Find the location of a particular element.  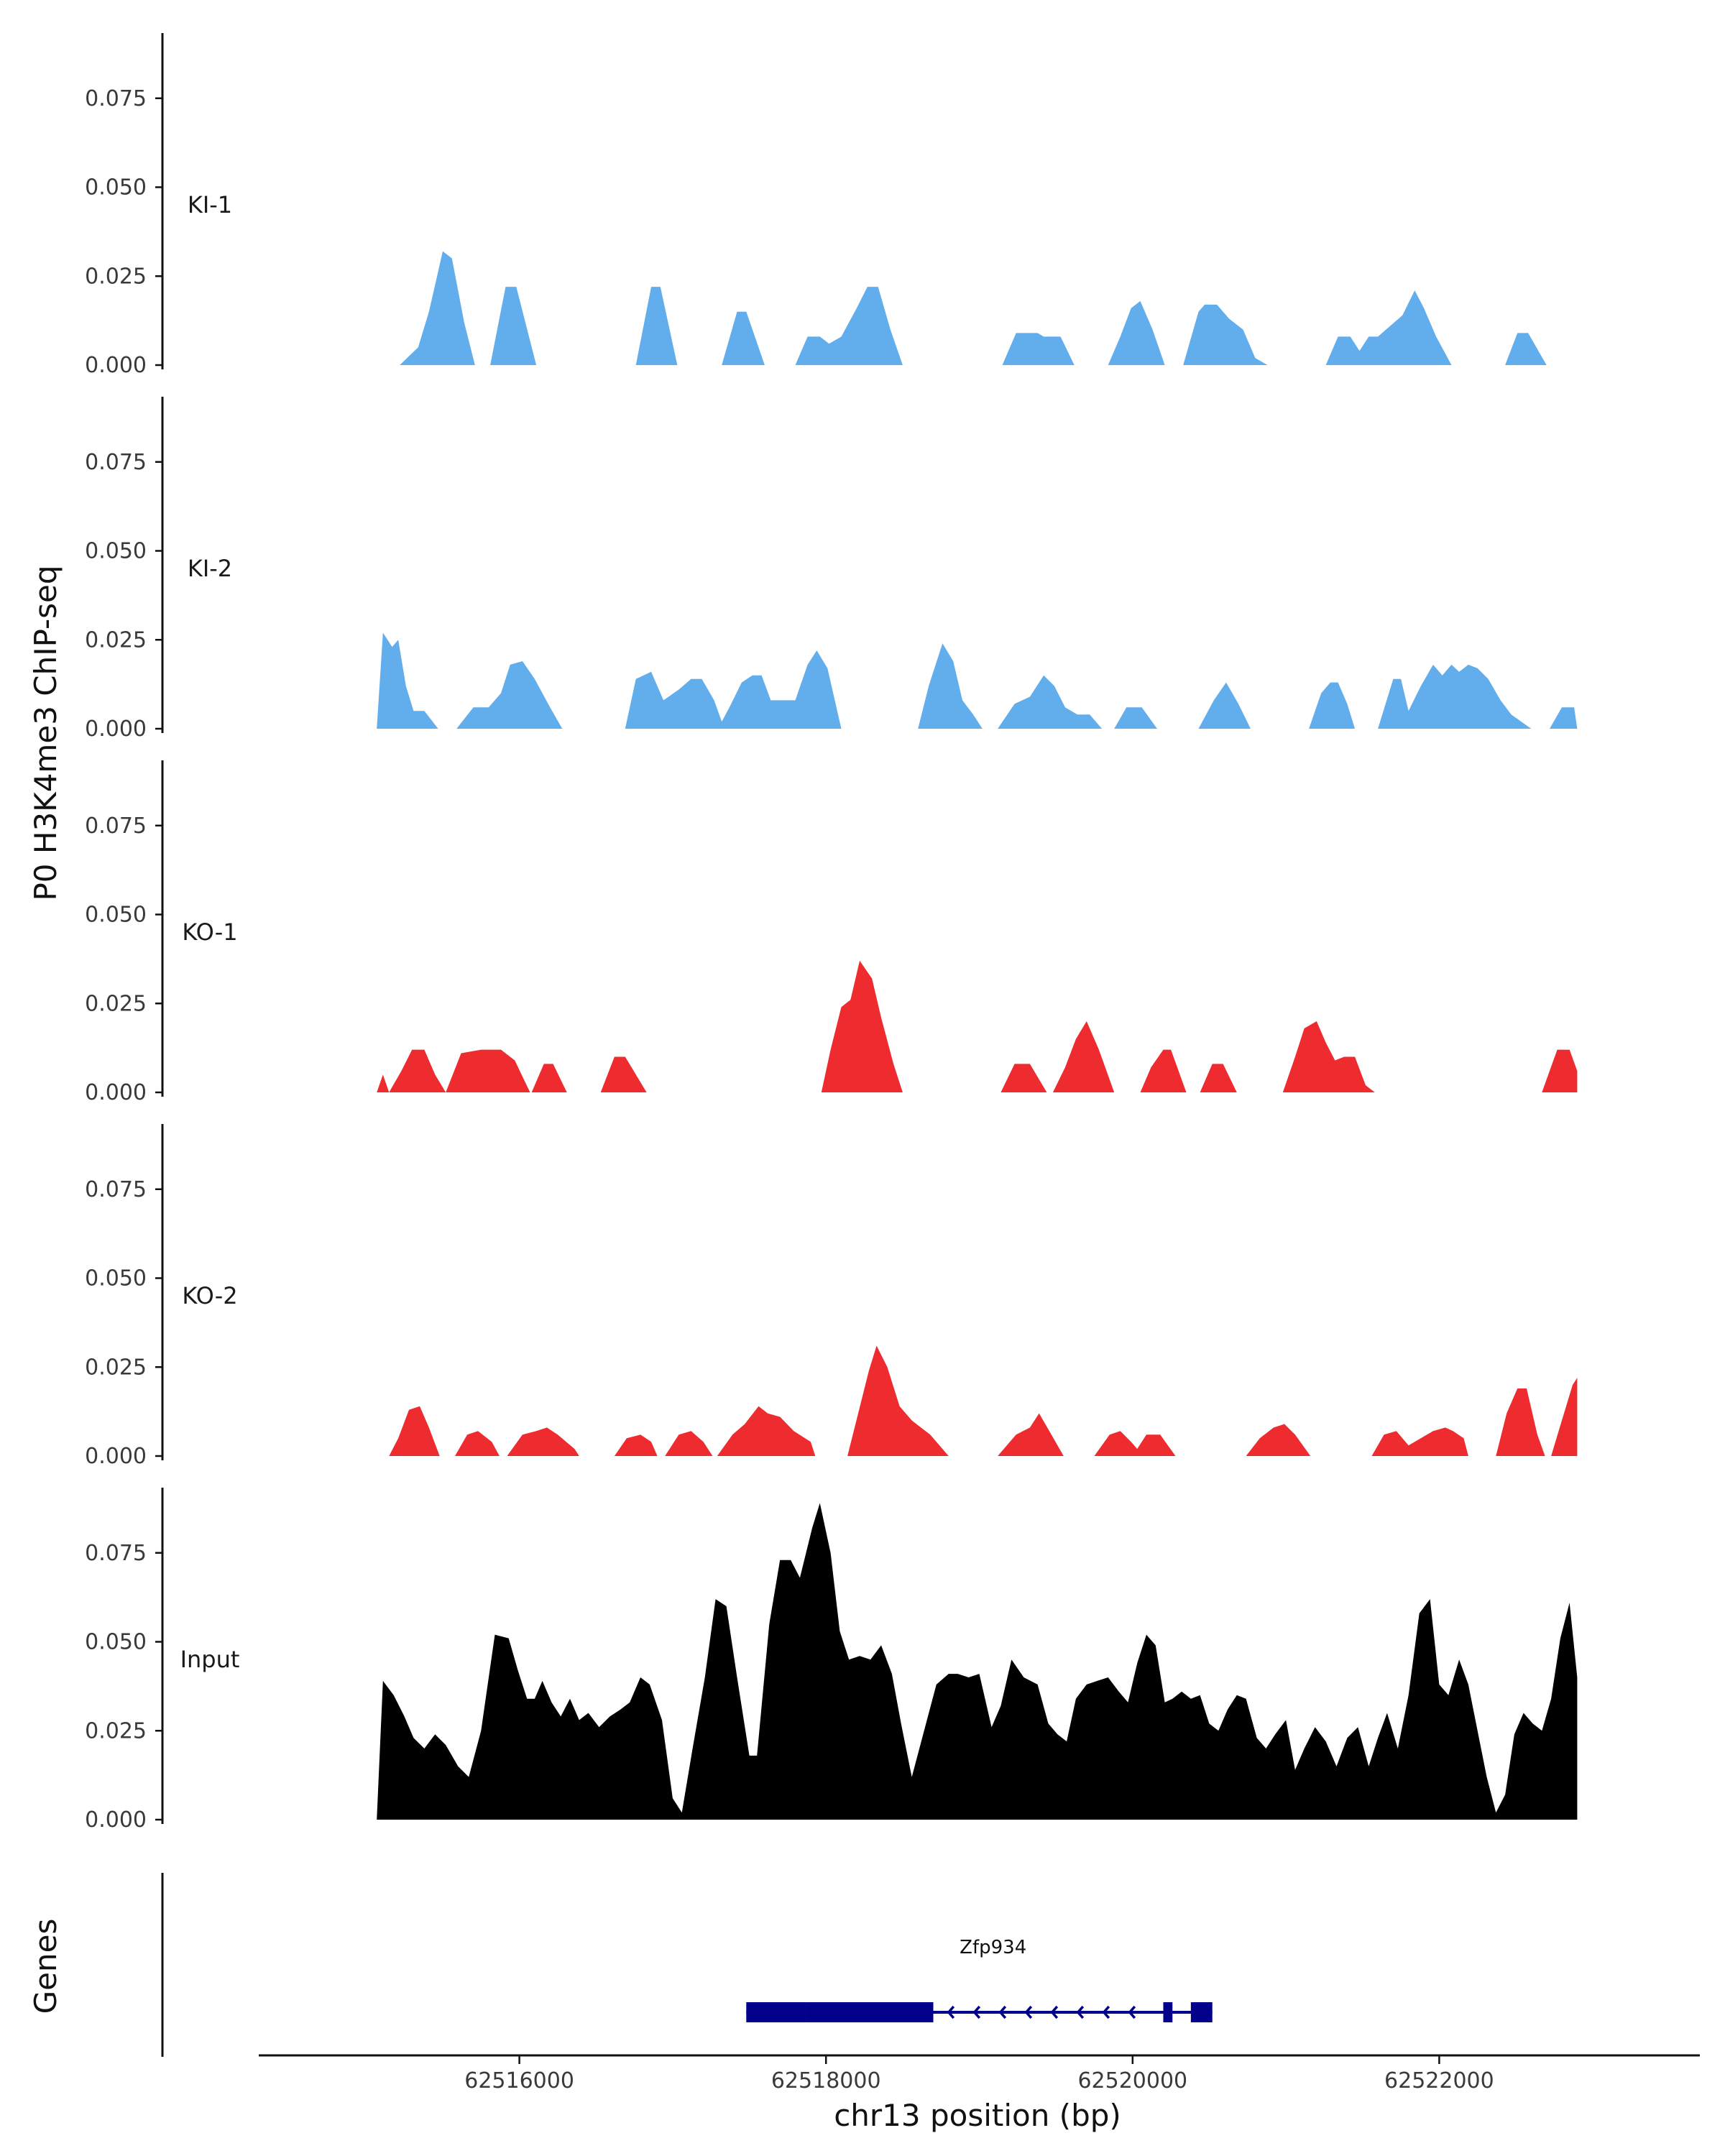

x-axis: 62516000 62518000 62520000 62522000 is located at coordinates (979, 2073).